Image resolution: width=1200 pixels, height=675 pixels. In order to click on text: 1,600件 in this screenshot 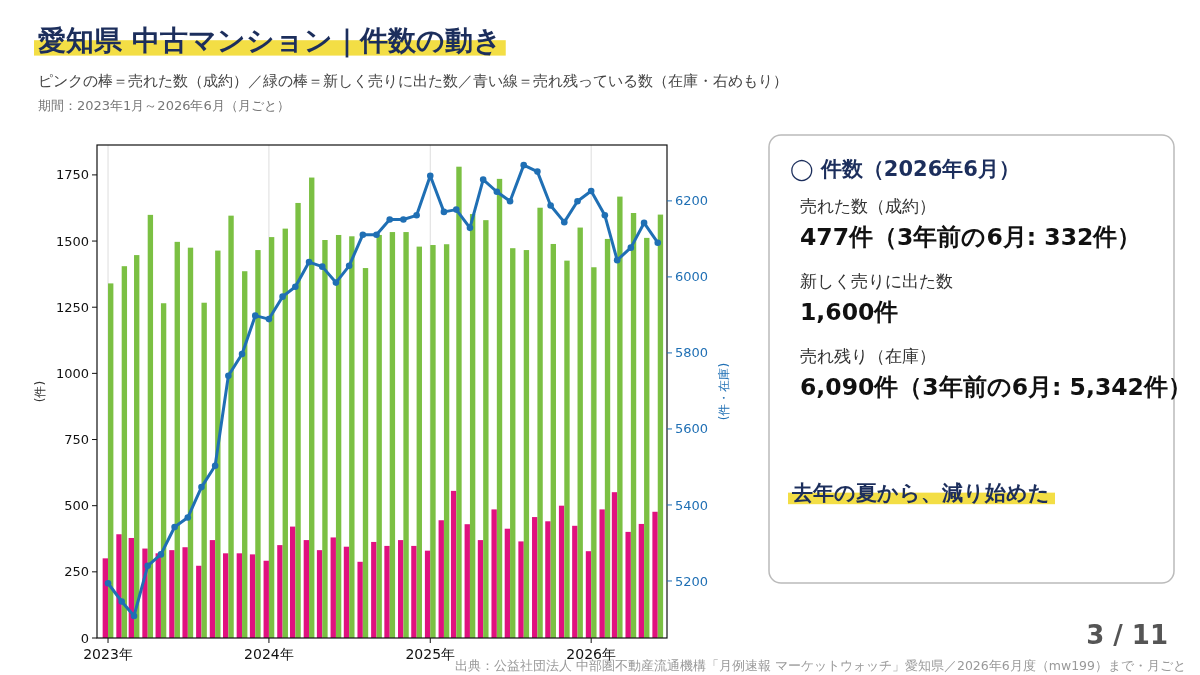, I will do `click(849, 312)`.